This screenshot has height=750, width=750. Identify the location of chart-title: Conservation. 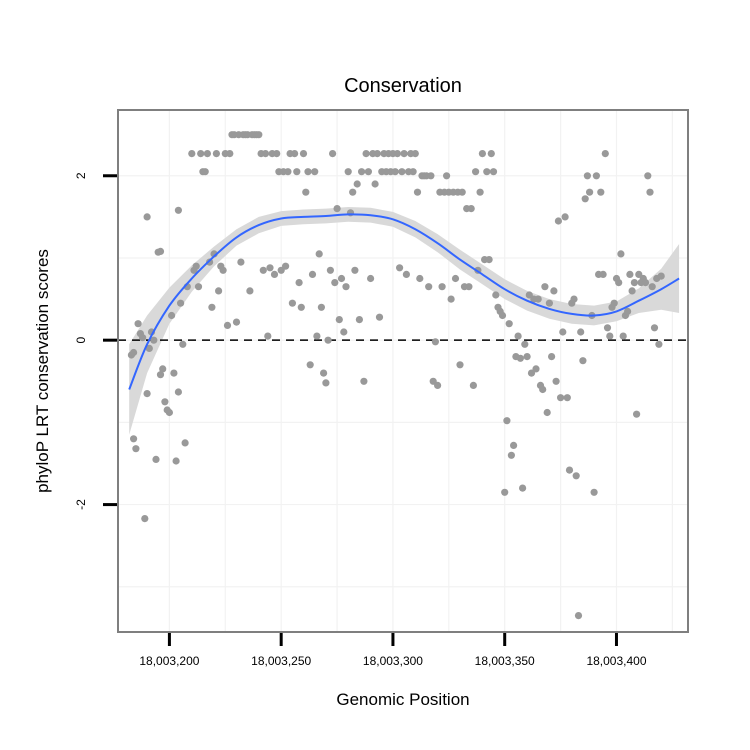
(403, 86).